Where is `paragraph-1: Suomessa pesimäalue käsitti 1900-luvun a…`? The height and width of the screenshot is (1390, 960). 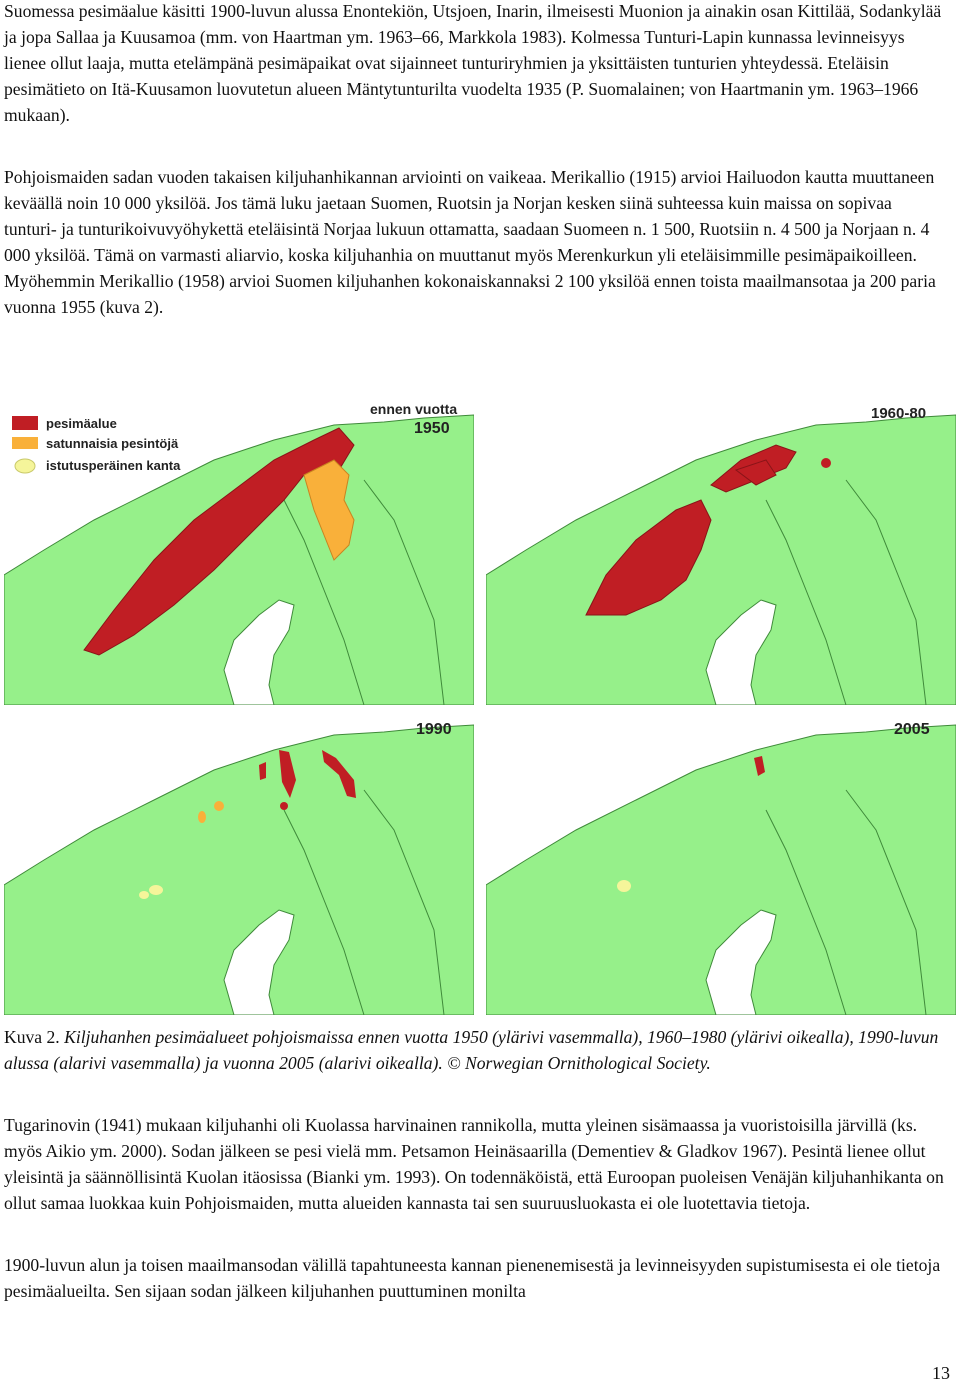 paragraph-1: Suomessa pesimäalue käsitti 1900-luvun a… is located at coordinates (473, 63).